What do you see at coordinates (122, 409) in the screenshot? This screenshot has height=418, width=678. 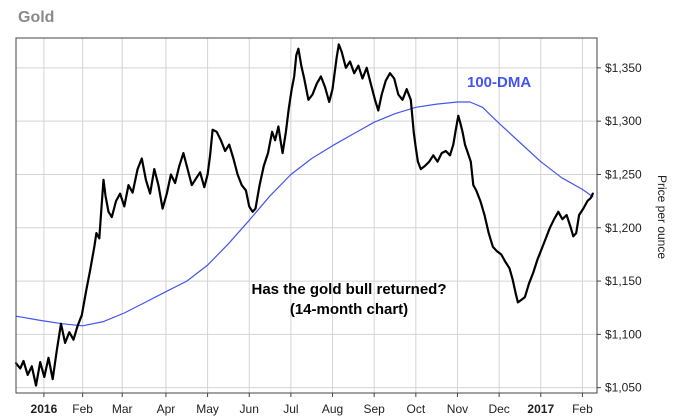 I see `x-tick-label: Mar` at bounding box center [122, 409].